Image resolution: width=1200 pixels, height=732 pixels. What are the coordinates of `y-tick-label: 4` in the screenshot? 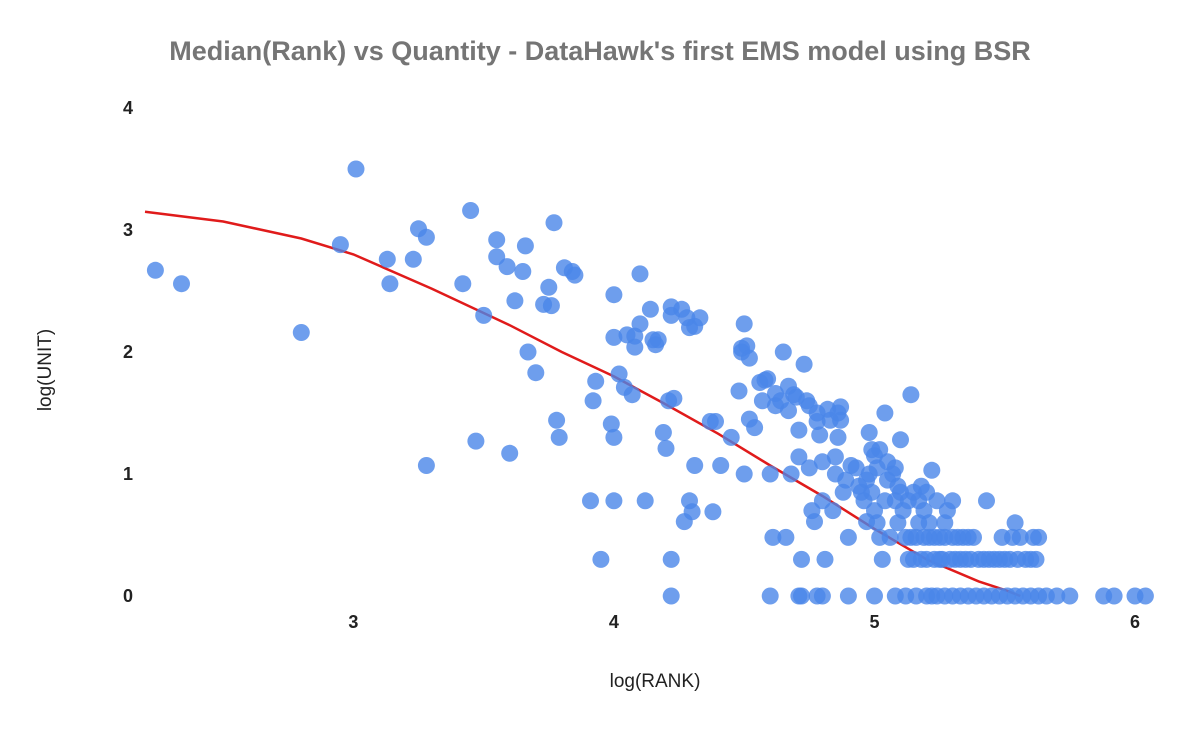 It's located at (128, 108).